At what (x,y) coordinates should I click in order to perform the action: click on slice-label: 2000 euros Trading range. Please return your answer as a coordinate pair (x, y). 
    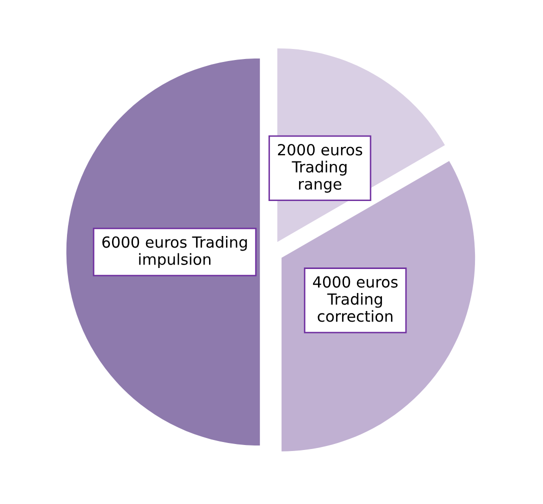
    Looking at the image, I should click on (320, 168).